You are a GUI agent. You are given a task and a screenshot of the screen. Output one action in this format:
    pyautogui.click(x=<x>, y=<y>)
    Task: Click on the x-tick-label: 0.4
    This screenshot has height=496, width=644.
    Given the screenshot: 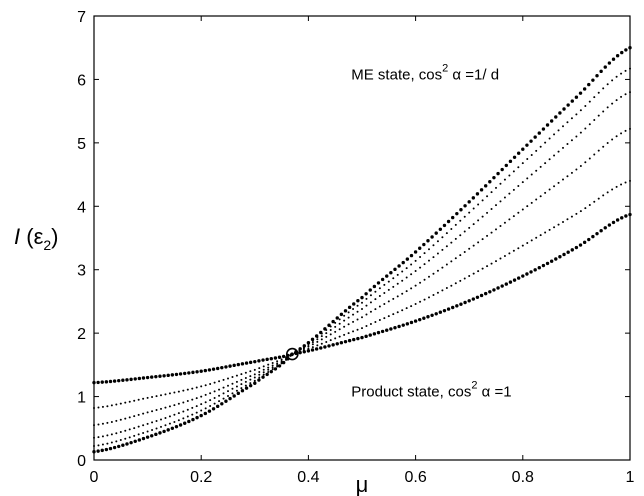 What is the action you would take?
    pyautogui.click(x=308, y=477)
    